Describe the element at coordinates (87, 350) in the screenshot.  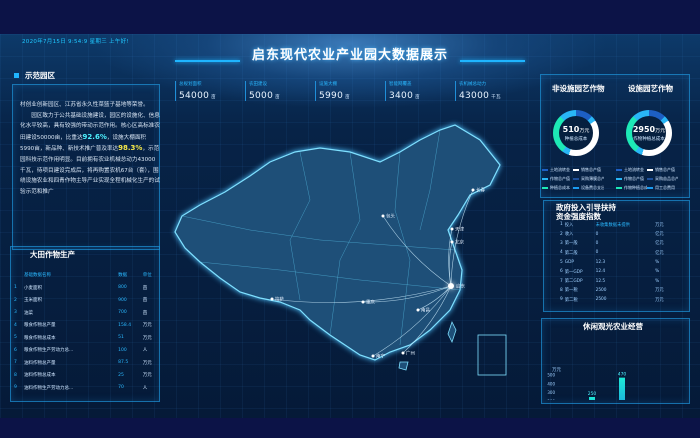
I see `table-row: 6 粮食作物生产劳动力总... 100 人` at that location.